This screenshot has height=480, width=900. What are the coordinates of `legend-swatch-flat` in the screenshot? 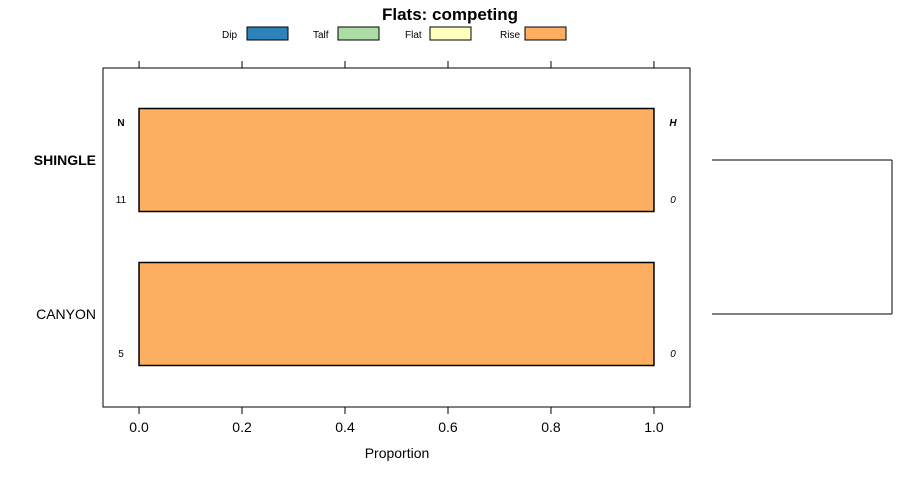 It's located at (450, 33).